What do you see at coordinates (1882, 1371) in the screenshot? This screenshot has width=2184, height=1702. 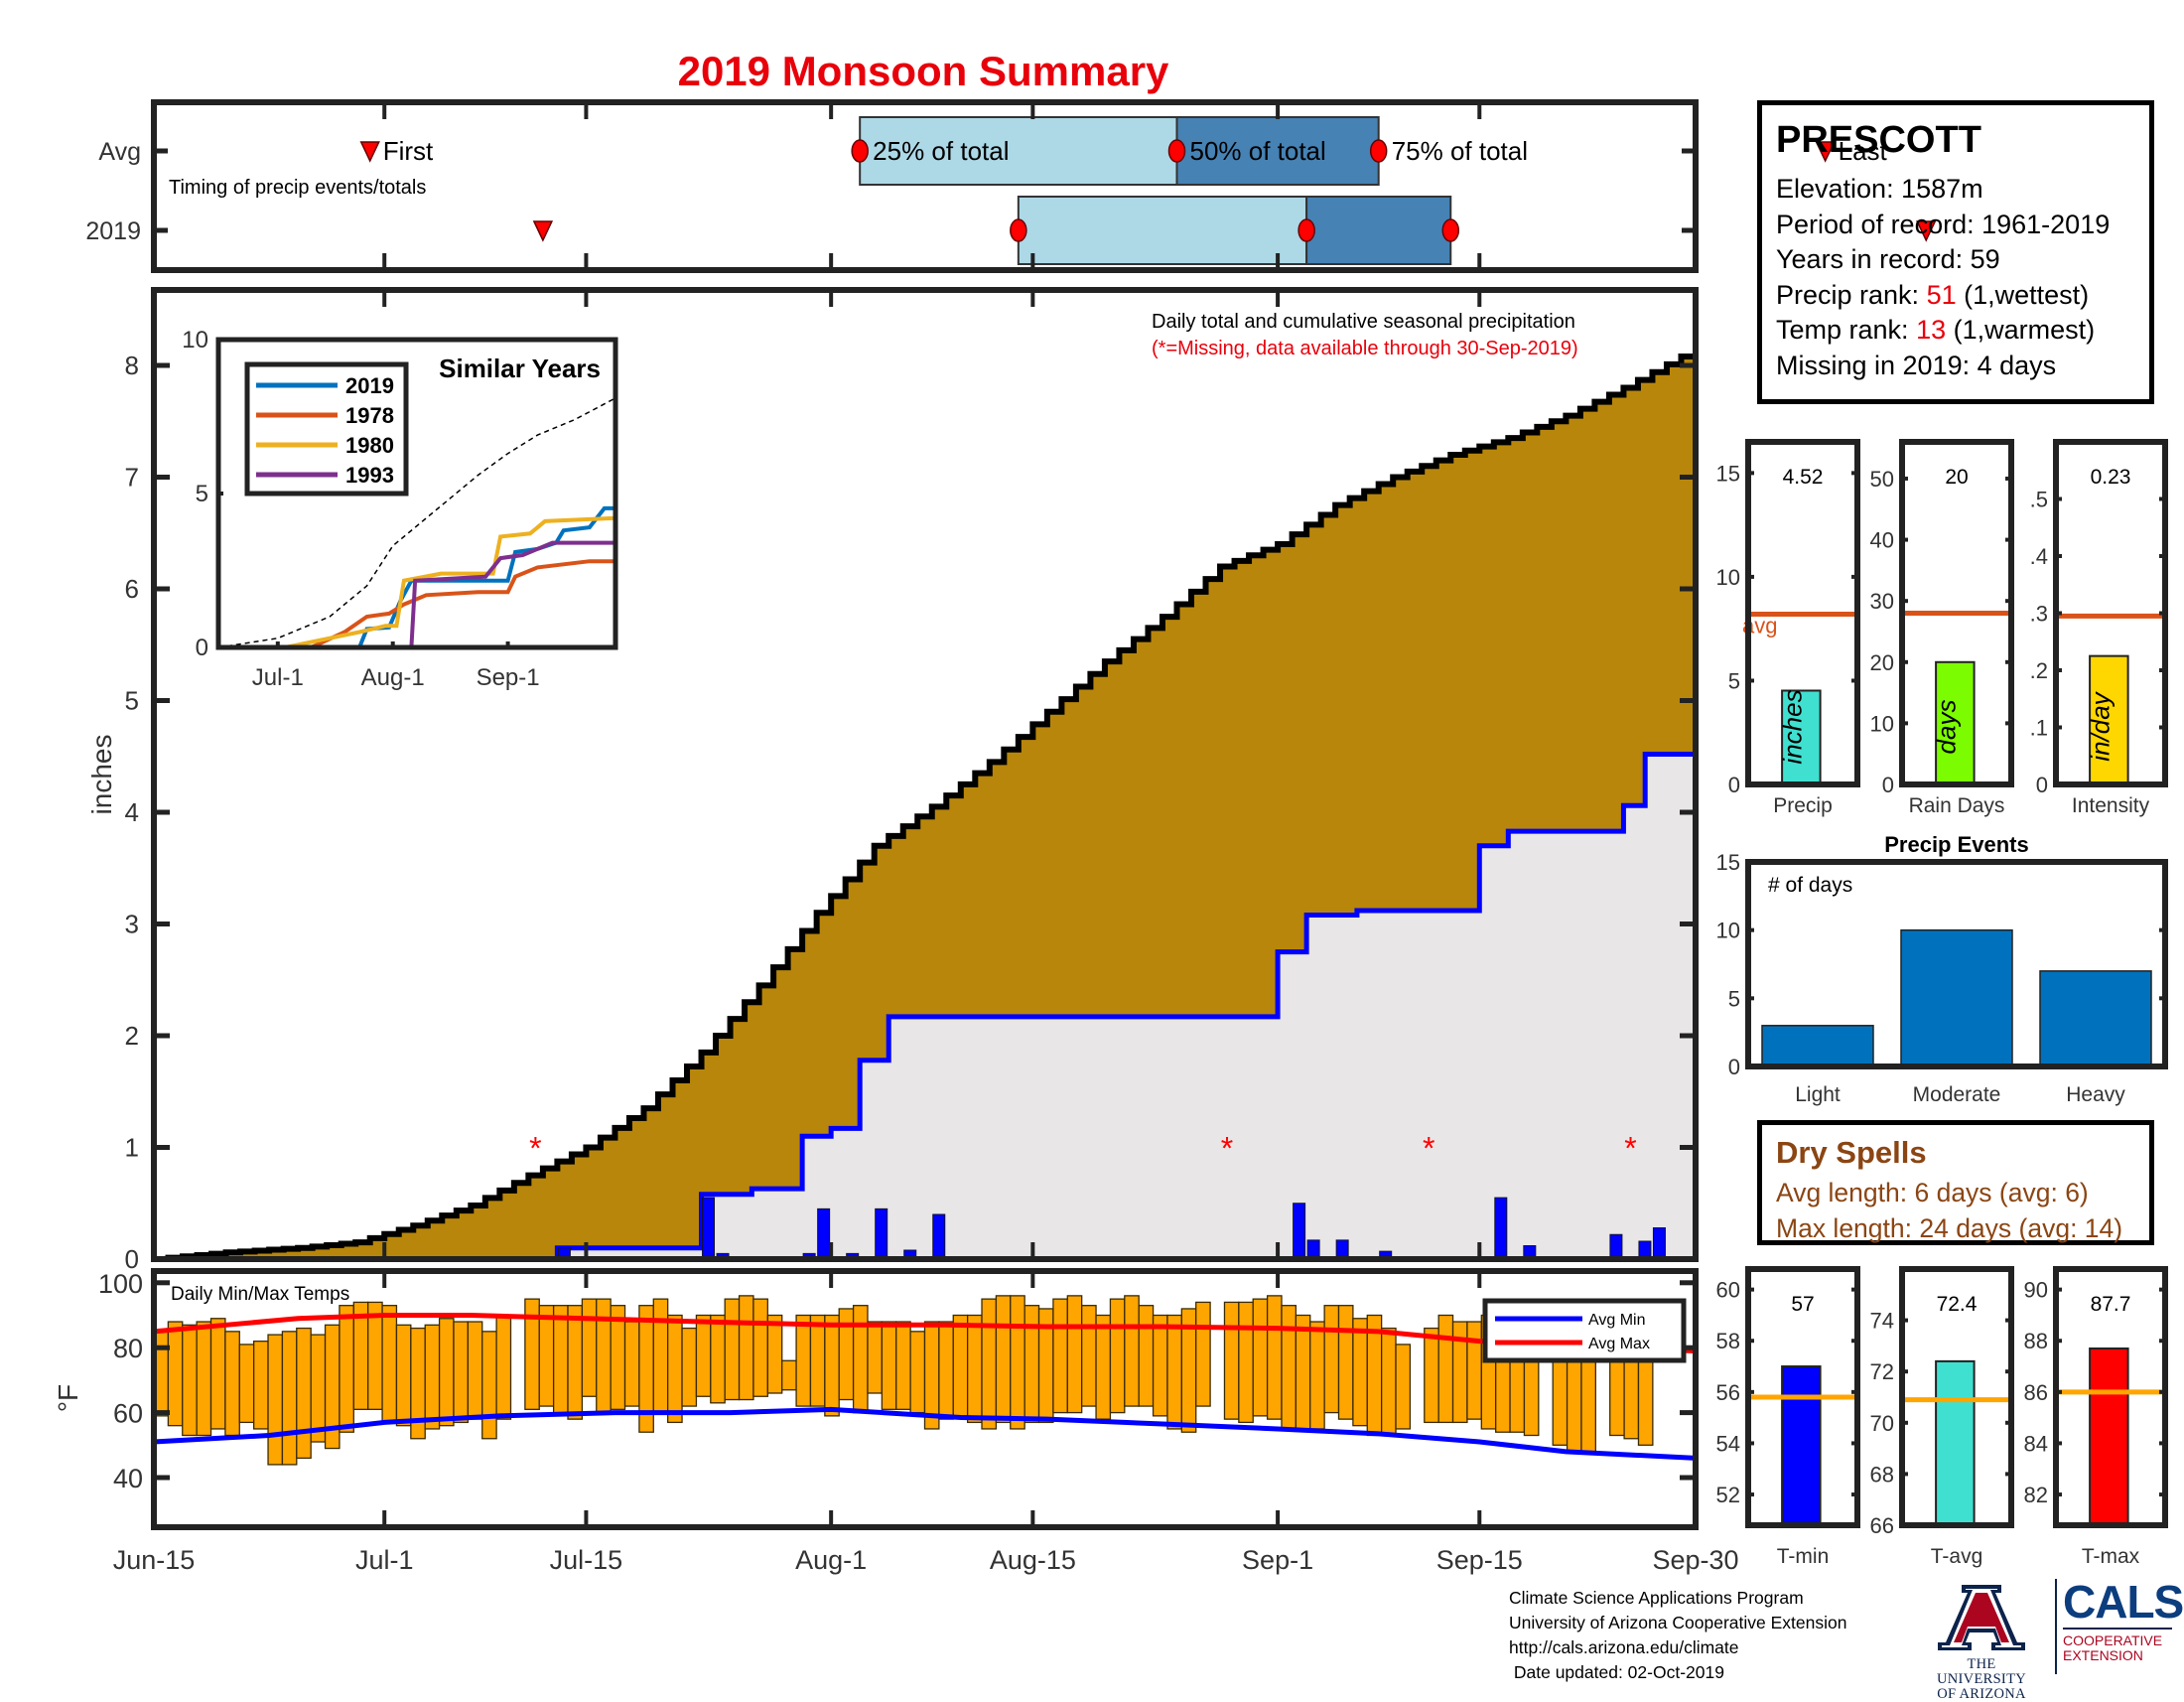 I see `y-tick-label: 72` at bounding box center [1882, 1371].